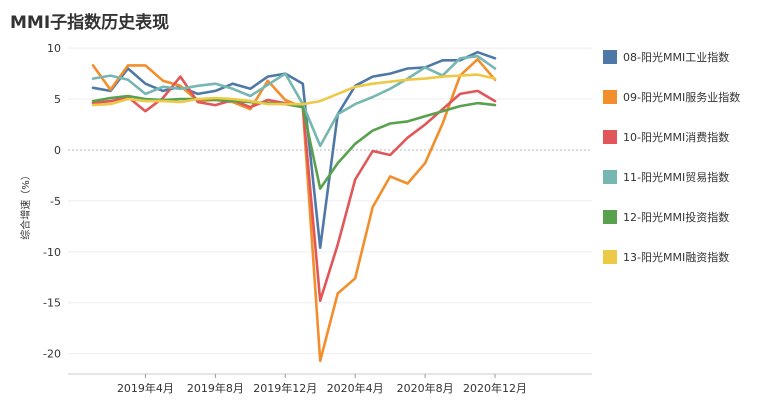 The image size is (759, 410). Describe the element at coordinates (681, 97) in the screenshot. I see `legend-label: 09-阳光MMI服务业指数` at that location.